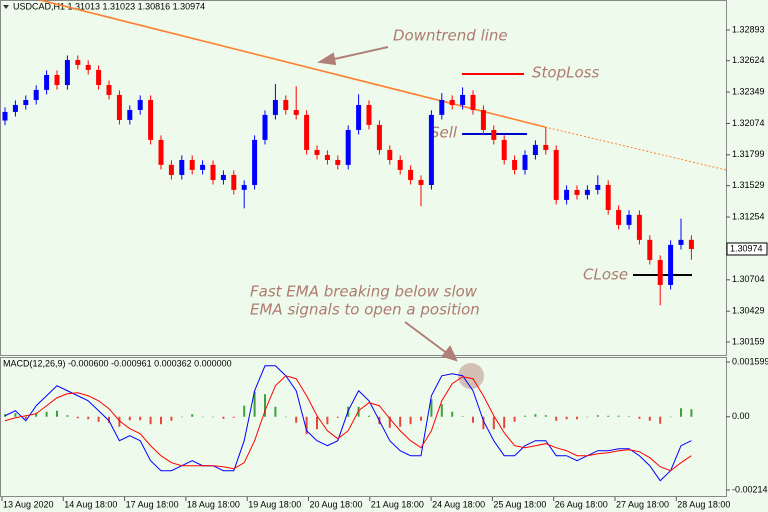 The width and height of the screenshot is (768, 512). What do you see at coordinates (605, 275) in the screenshot?
I see `annotation: CLose` at bounding box center [605, 275].